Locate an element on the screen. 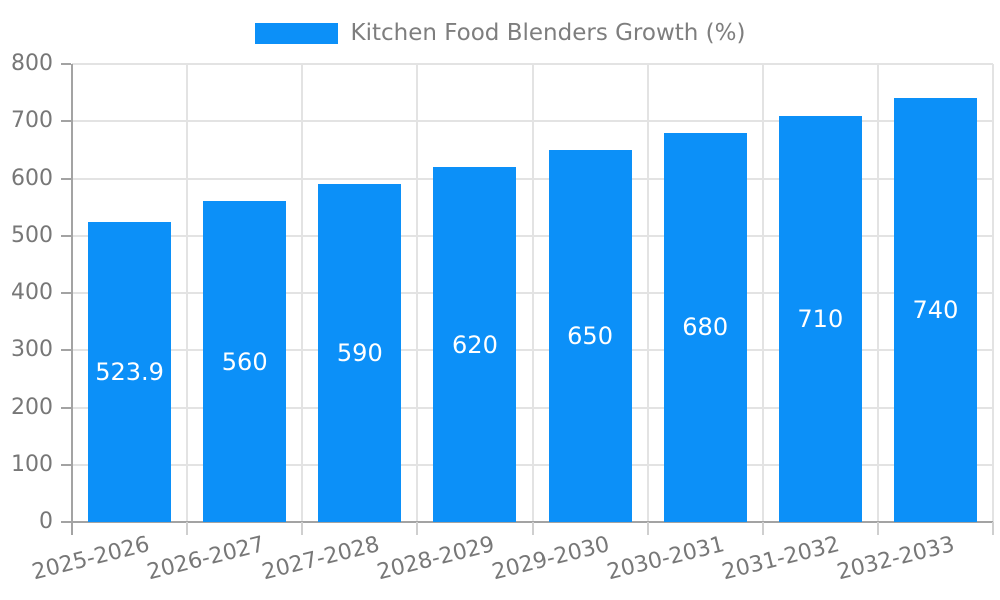 The height and width of the screenshot is (600, 1000). legend: Kitchen Food Blenders Growth (%) is located at coordinates (500, 33).